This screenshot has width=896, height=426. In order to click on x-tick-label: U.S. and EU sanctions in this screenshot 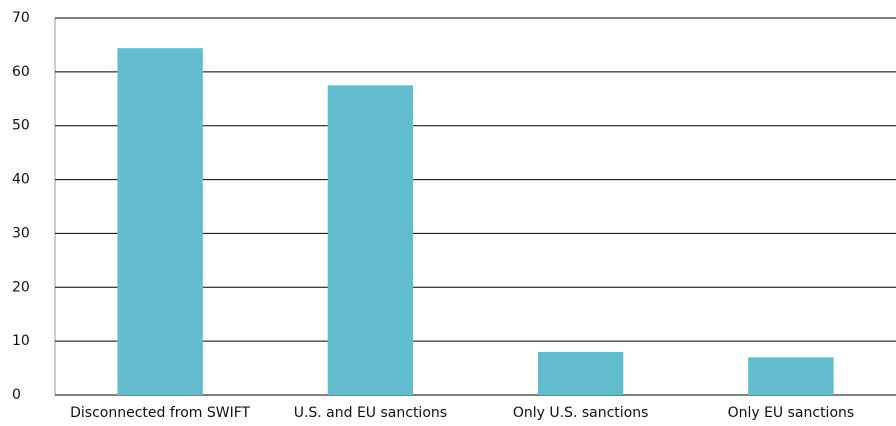, I will do `click(370, 413)`.